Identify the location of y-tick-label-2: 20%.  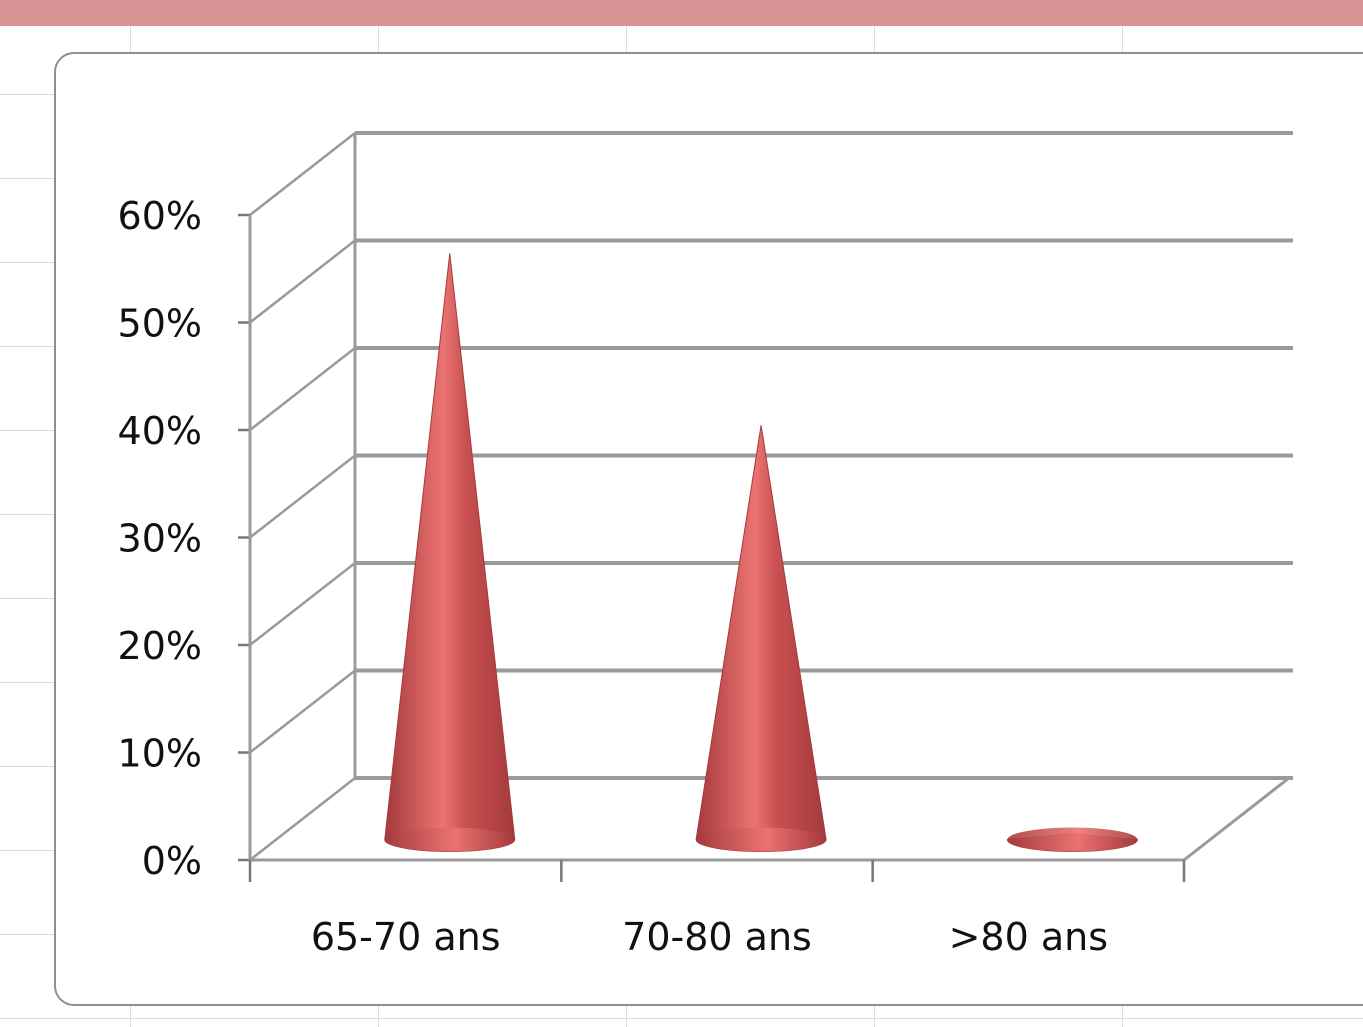
(160, 646).